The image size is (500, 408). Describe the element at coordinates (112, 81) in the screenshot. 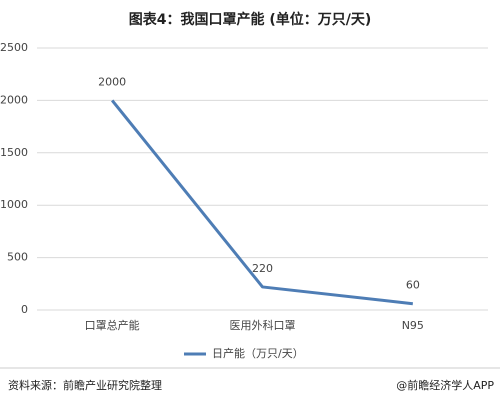

I see `data-label: 2000` at that location.